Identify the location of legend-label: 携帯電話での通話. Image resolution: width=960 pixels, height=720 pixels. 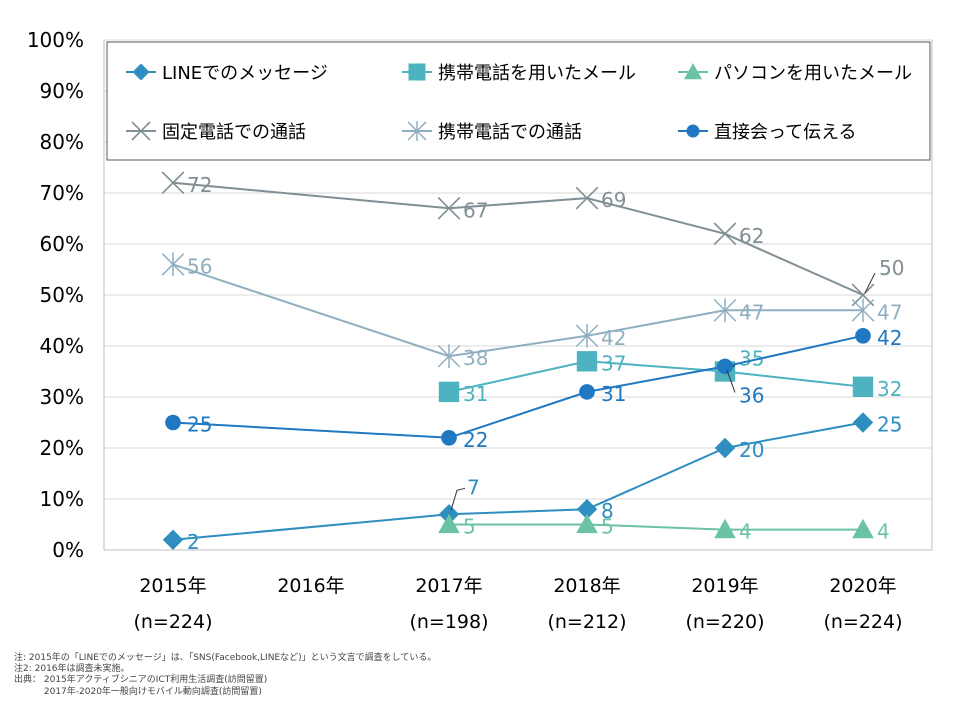
(510, 132).